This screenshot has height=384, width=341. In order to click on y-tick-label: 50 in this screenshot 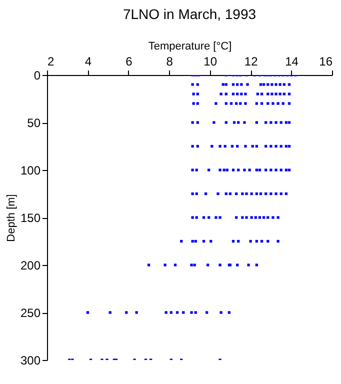, I will do `click(34, 123)`.